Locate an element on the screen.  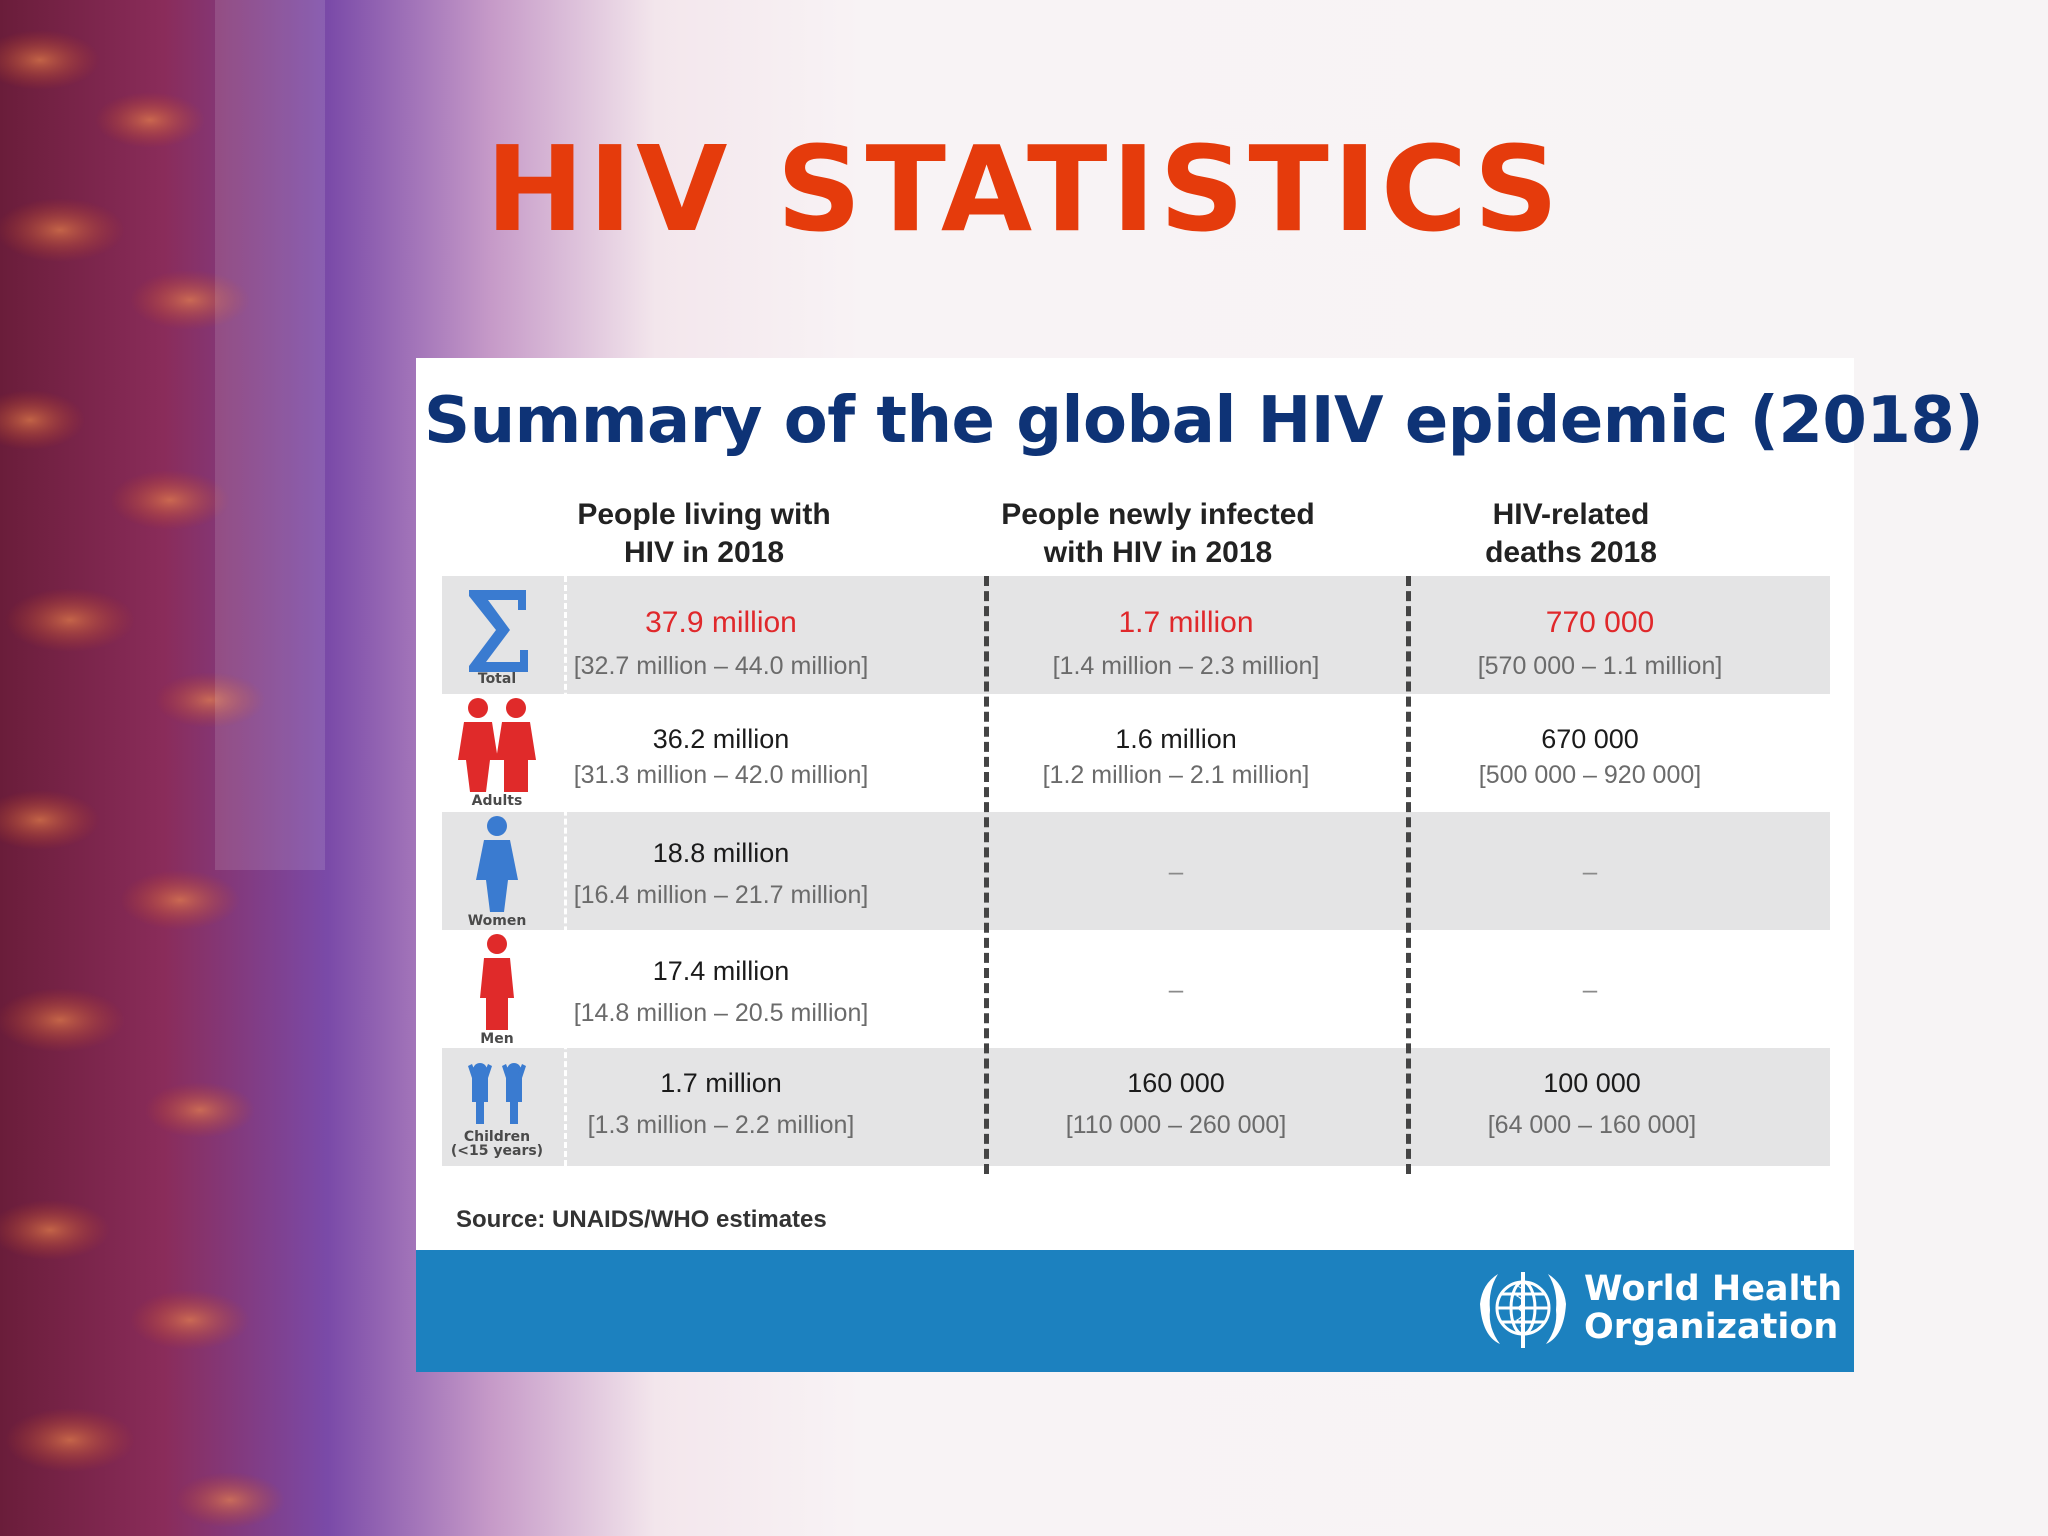
who-name: World Health Organization is located at coordinates (1713, 1308).